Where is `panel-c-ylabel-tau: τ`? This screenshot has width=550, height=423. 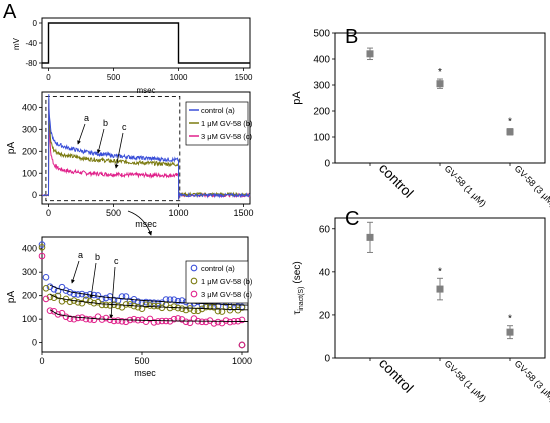 panel-c-ylabel-tau: τ is located at coordinates (297, 313).